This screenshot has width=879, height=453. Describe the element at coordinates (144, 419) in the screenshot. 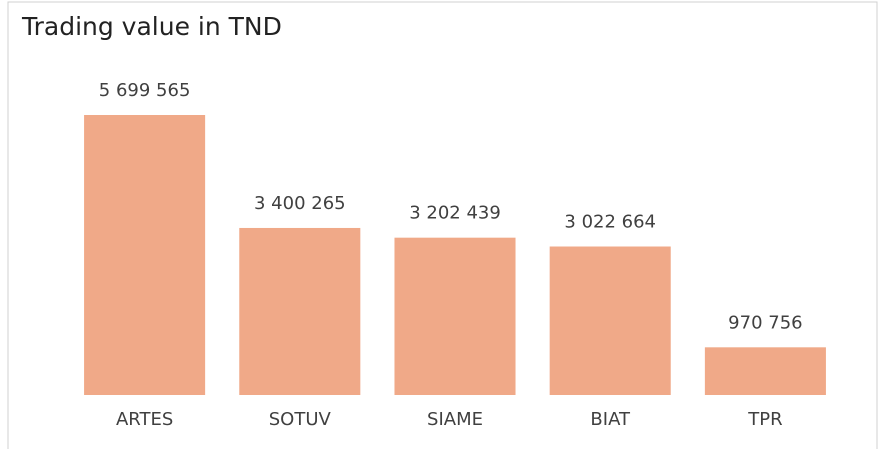

I see `x-tick-label: ARTES` at that location.